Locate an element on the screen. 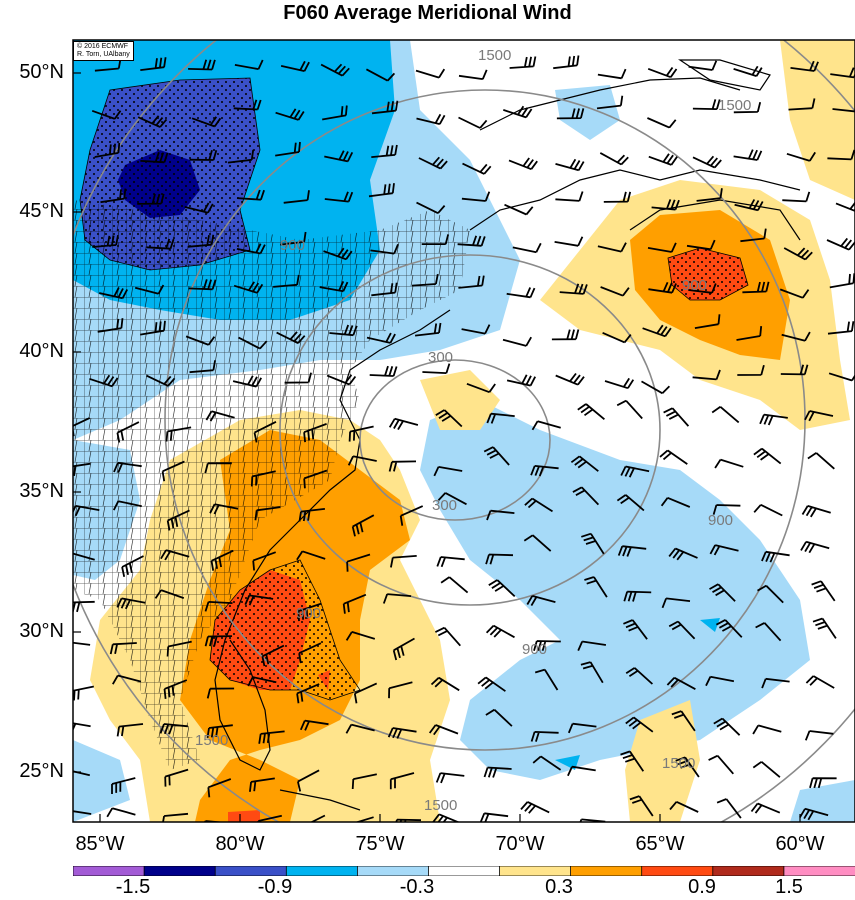  lat-label-35n: 35°N is located at coordinates (41, 491).